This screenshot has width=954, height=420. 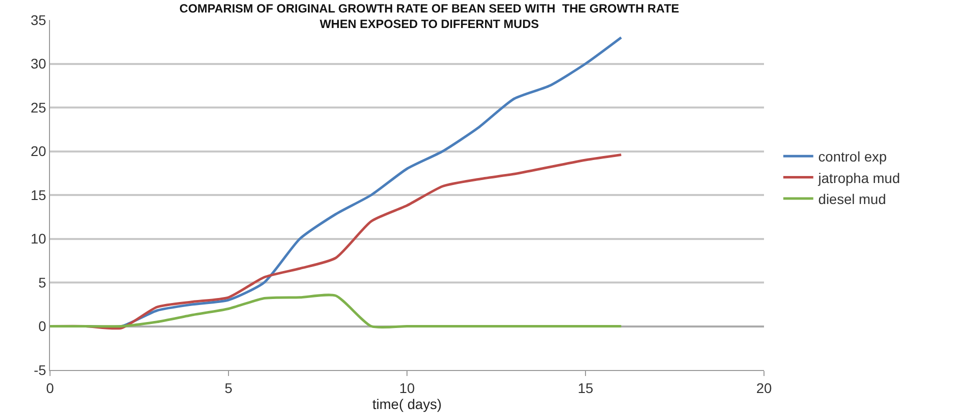 What do you see at coordinates (852, 198) in the screenshot?
I see `legend-label: diesel mud` at bounding box center [852, 198].